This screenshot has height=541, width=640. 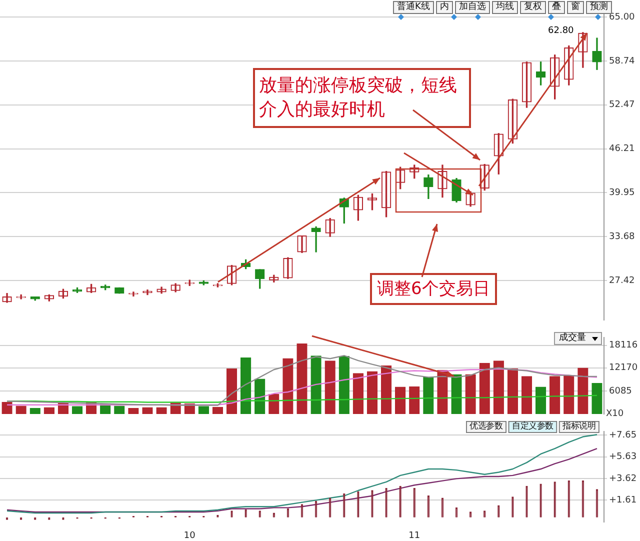 I want to click on y-tick-label: +7.65, so click(x=623, y=435).